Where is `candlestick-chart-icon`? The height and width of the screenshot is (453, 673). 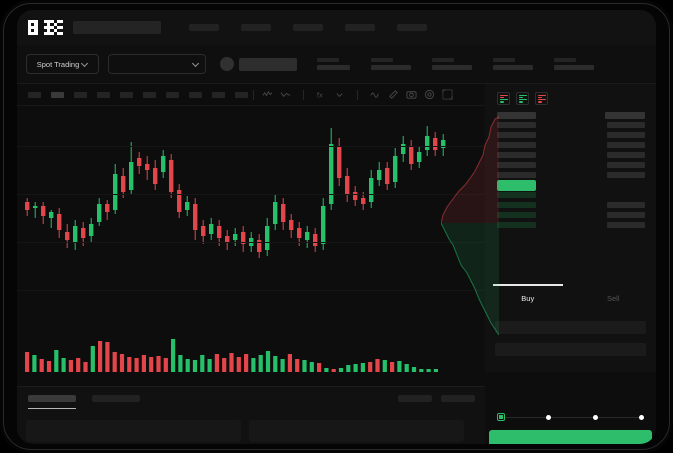
candlestick-chart-icon is located at coordinates (267, 94).